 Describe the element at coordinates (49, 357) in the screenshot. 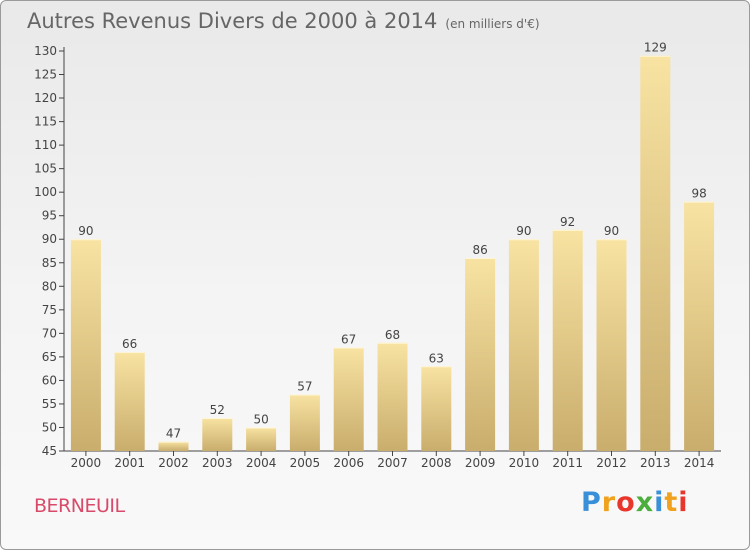

I see `y-tick-label: 65` at that location.